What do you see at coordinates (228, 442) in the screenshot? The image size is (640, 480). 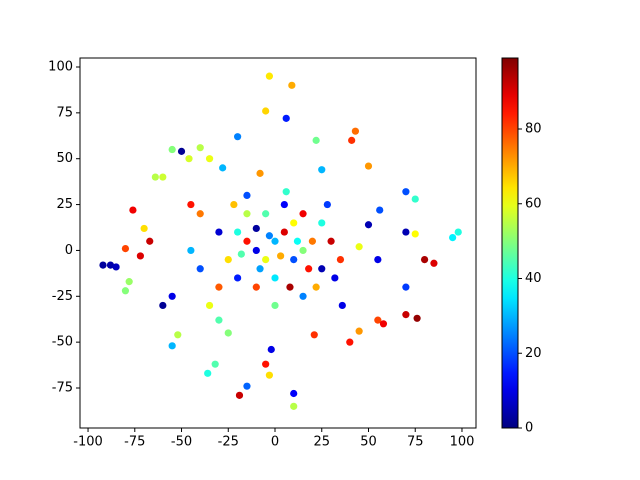 I see `x-tick-label: -25` at bounding box center [228, 442].